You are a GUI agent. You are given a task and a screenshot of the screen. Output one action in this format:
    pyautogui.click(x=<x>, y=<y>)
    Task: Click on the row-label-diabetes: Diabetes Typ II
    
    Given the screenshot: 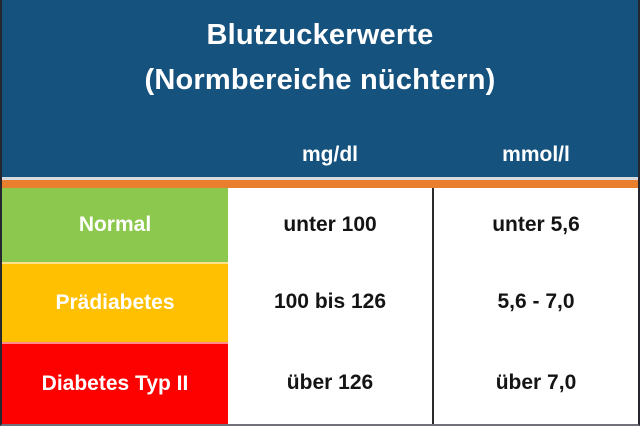 What is the action you would take?
    pyautogui.click(x=115, y=383)
    